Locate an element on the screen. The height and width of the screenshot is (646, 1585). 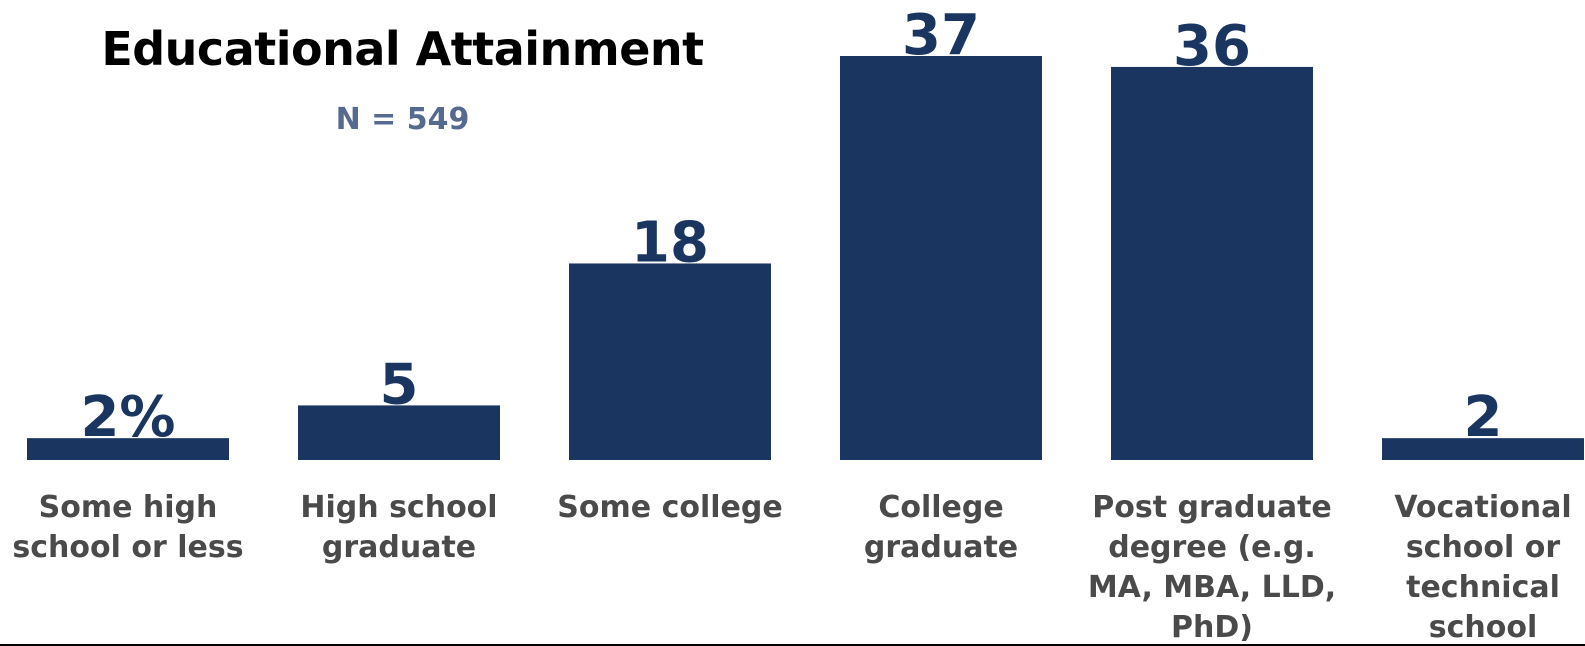
category-label-line: High school is located at coordinates (398, 507).